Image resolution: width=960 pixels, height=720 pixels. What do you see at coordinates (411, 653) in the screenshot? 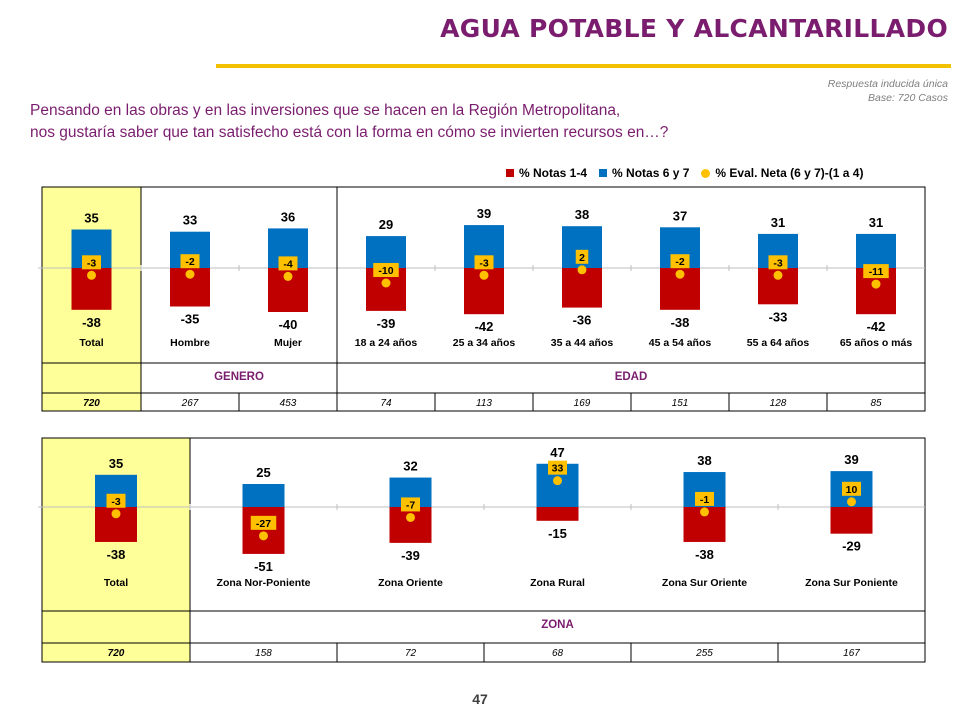
I see `base-count: 72` at bounding box center [411, 653].